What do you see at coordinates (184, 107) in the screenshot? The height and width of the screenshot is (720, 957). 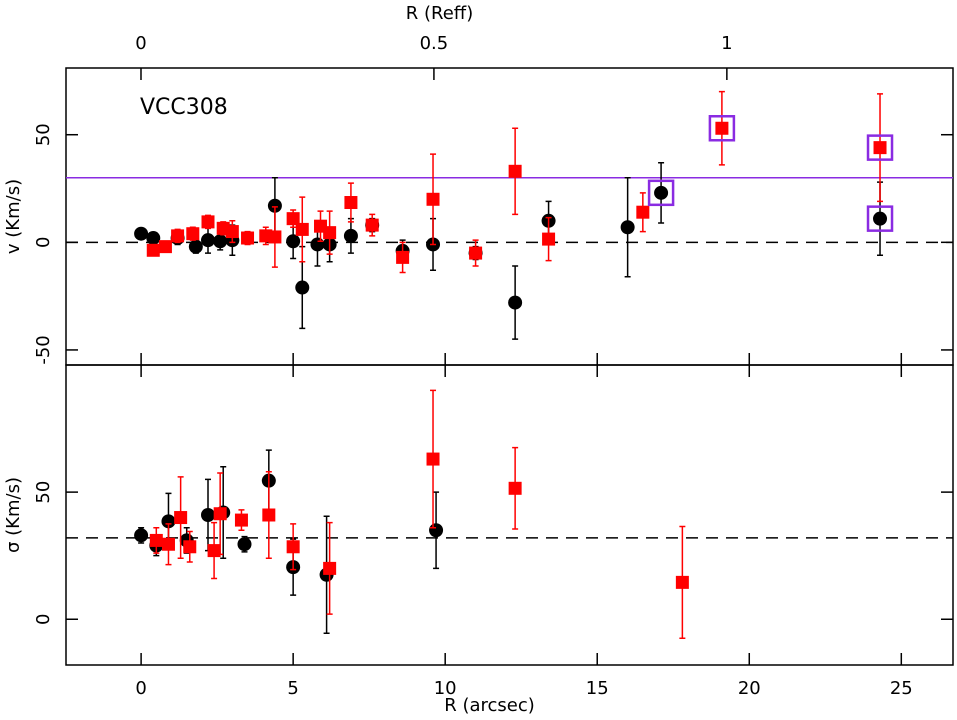 I see `annotation: VCC308` at bounding box center [184, 107].